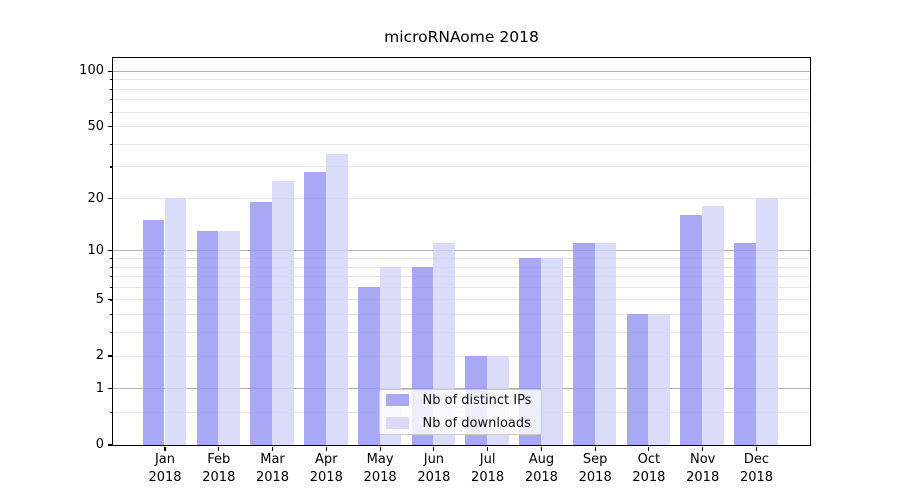 The width and height of the screenshot is (900, 500). Describe the element at coordinates (551, 351) in the screenshot. I see `bar-aug-downloads` at that location.